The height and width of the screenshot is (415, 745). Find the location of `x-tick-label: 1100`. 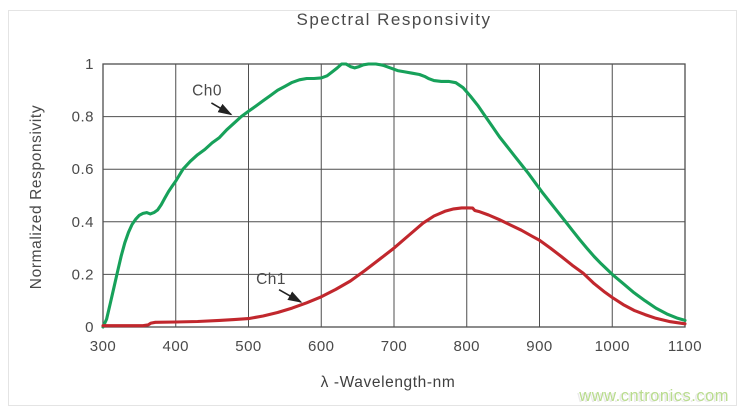

x-tick-label: 1100 is located at coordinates (685, 346).